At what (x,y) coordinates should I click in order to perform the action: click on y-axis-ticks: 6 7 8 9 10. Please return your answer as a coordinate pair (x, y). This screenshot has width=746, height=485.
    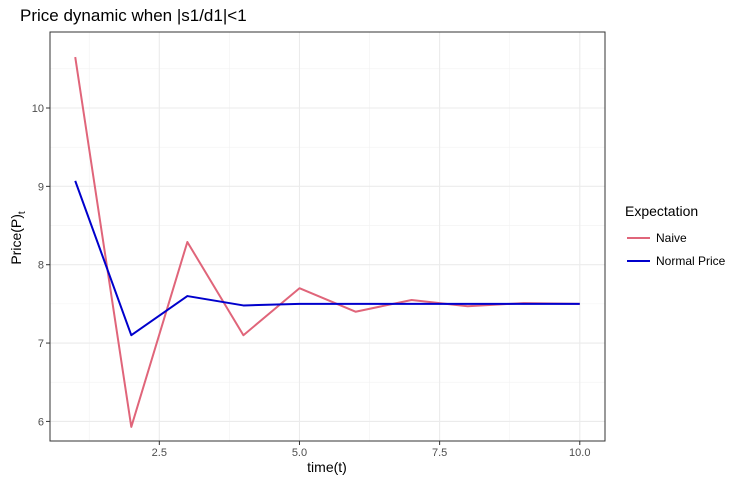
    Looking at the image, I should click on (41, 265).